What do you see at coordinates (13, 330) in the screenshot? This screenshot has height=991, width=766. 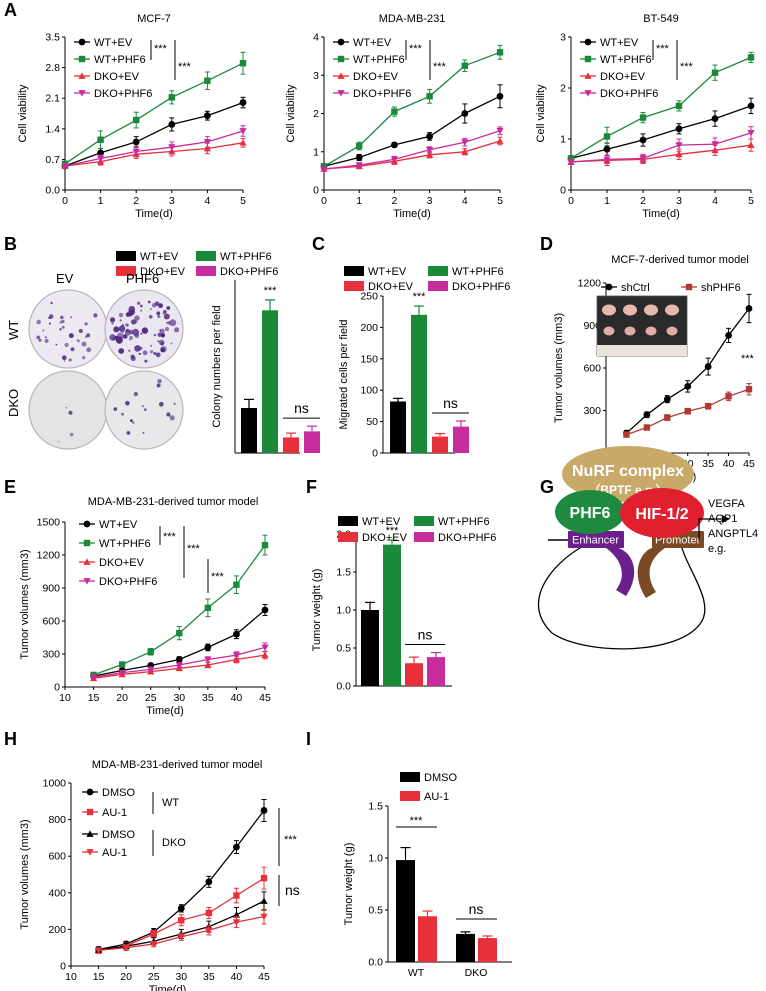 I see `photo-row-label-wt: WT` at bounding box center [13, 330].